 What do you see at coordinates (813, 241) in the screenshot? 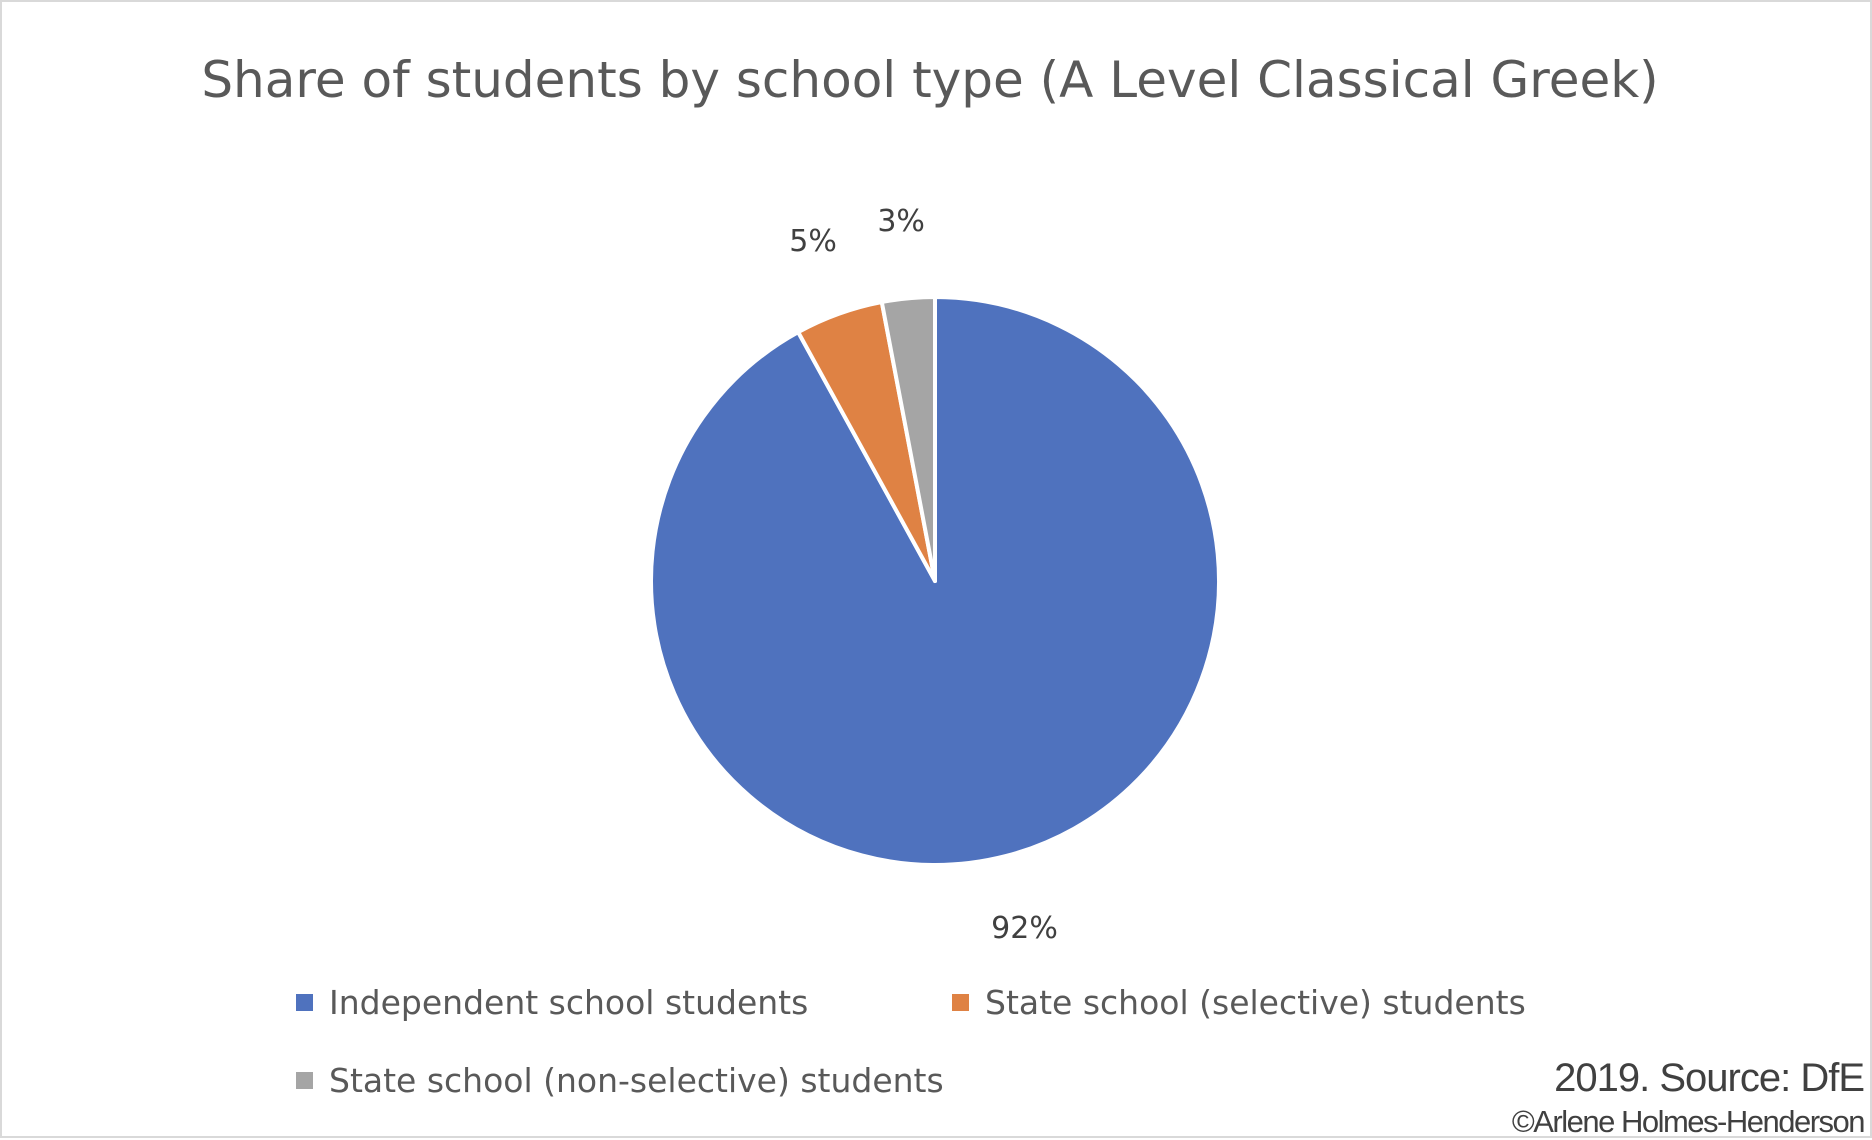
I see `data-label-1: 5%` at bounding box center [813, 241].